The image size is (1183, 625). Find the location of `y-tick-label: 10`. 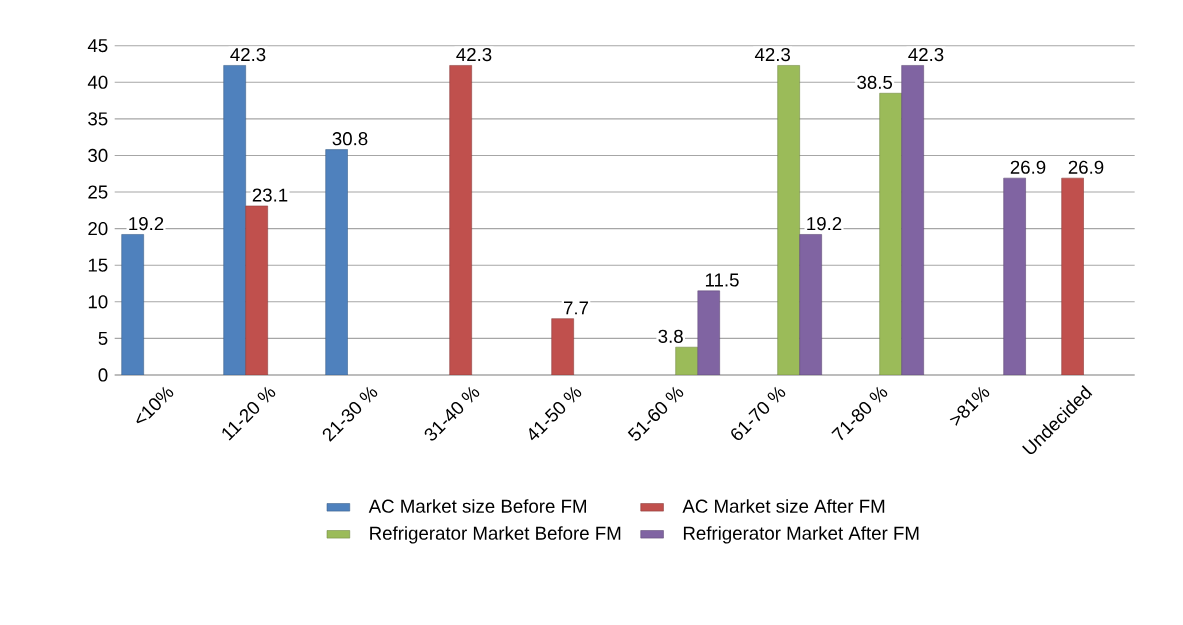

y-tick-label: 10 is located at coordinates (98, 302).